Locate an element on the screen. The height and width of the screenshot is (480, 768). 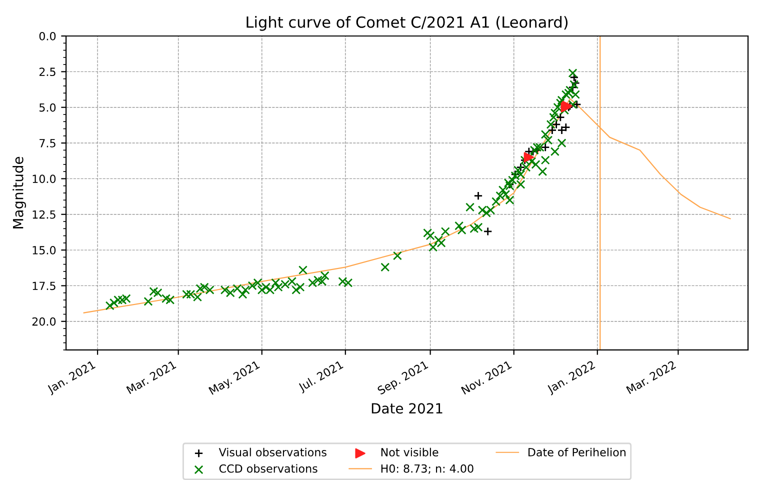
legend-label: Date of Perihelion is located at coordinates (577, 452).